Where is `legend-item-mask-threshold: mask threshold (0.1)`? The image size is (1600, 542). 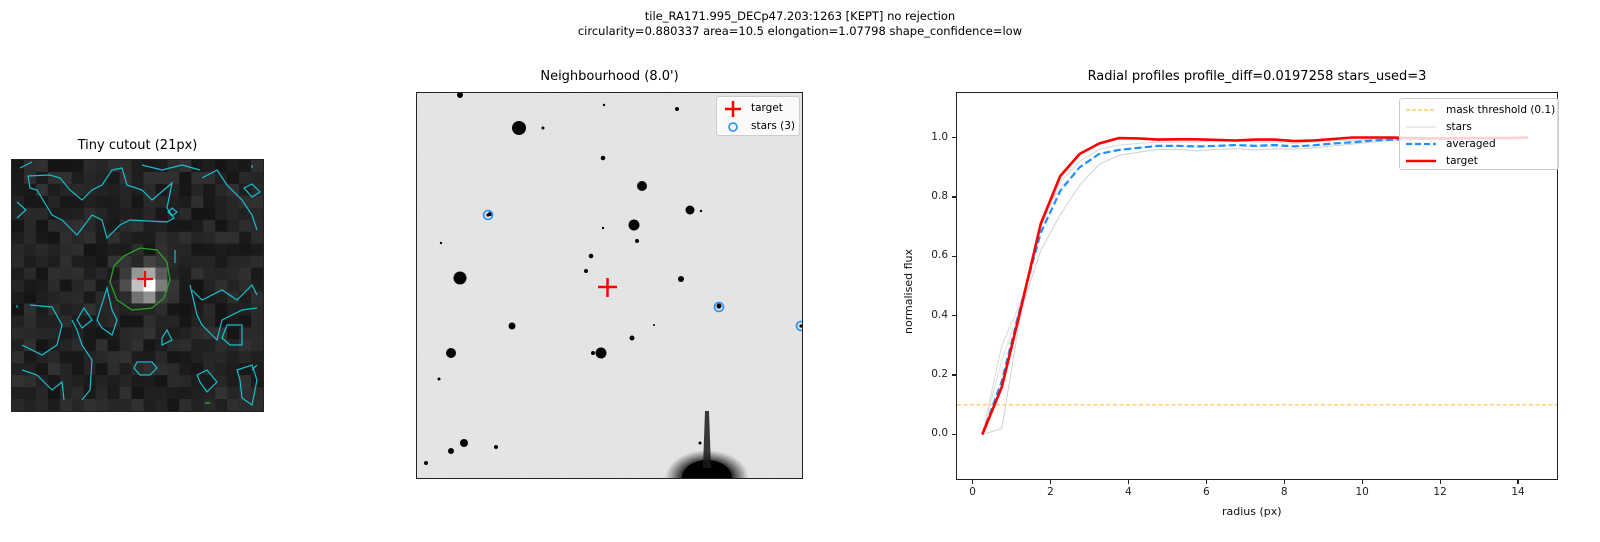 legend-item-mask-threshold: mask threshold (0.1) is located at coordinates (1479, 109).